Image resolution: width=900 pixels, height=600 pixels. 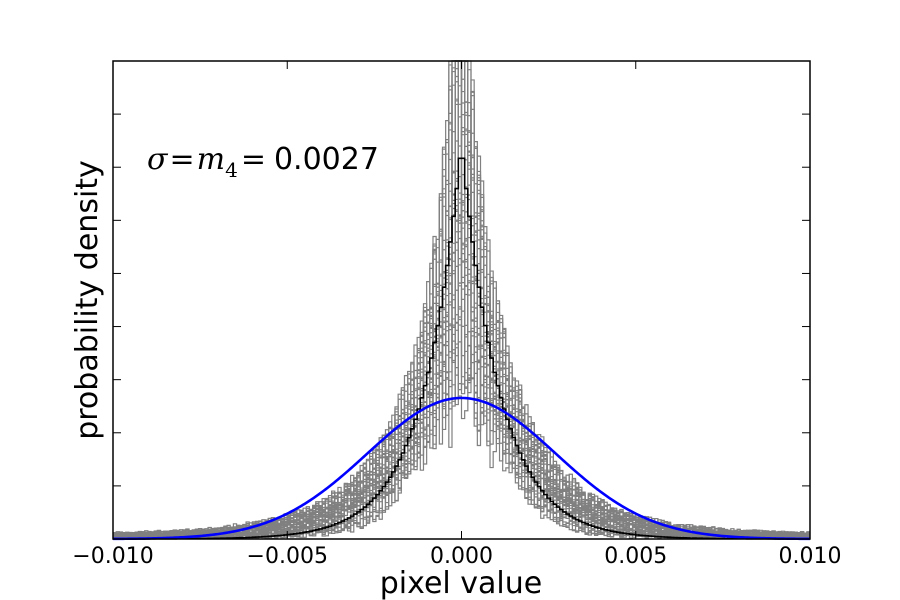 What do you see at coordinates (211, 159) in the screenshot?
I see `annotation-m: m` at bounding box center [211, 159].